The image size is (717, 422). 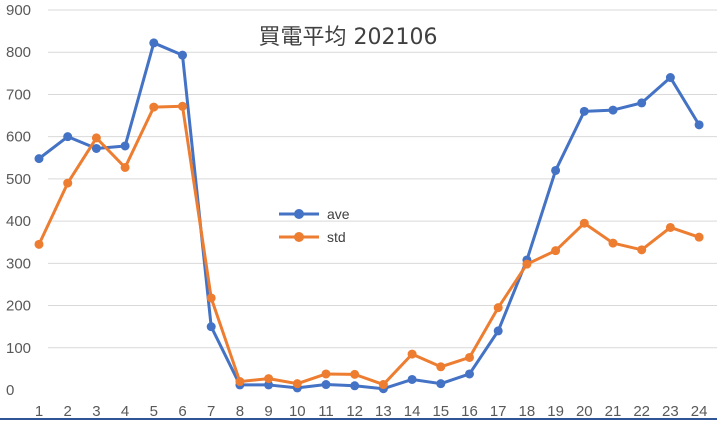 What do you see at coordinates (18, 137) in the screenshot?
I see `y-tick-label: 600` at bounding box center [18, 137].